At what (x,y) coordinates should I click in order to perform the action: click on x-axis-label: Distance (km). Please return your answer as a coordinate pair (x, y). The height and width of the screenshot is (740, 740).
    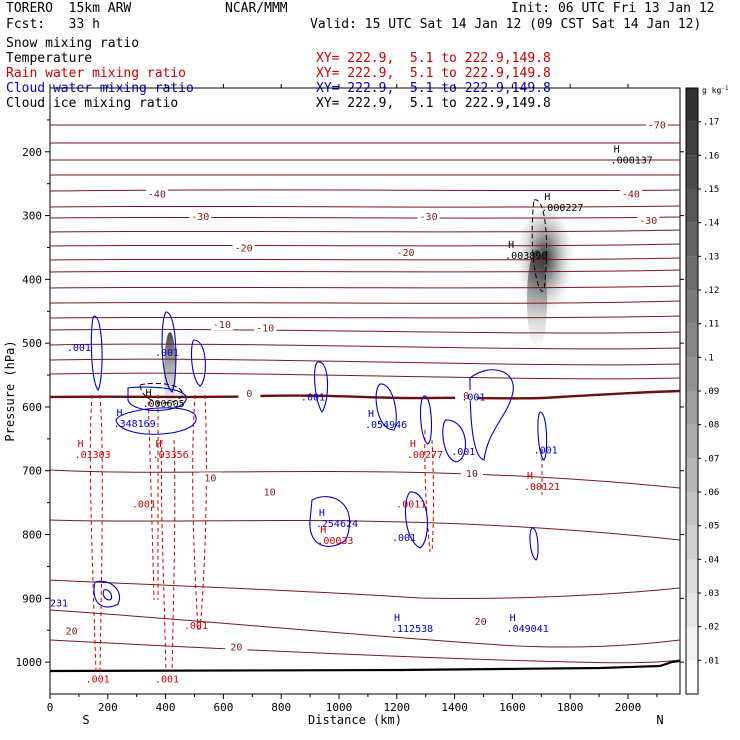
    Looking at the image, I should click on (355, 720).